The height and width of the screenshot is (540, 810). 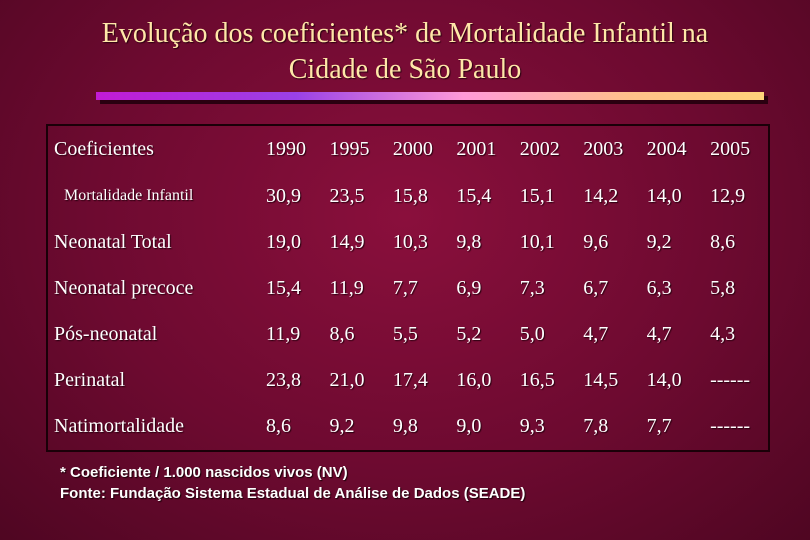 What do you see at coordinates (283, 241) in the screenshot?
I see `table-cell: 19,0` at bounding box center [283, 241].